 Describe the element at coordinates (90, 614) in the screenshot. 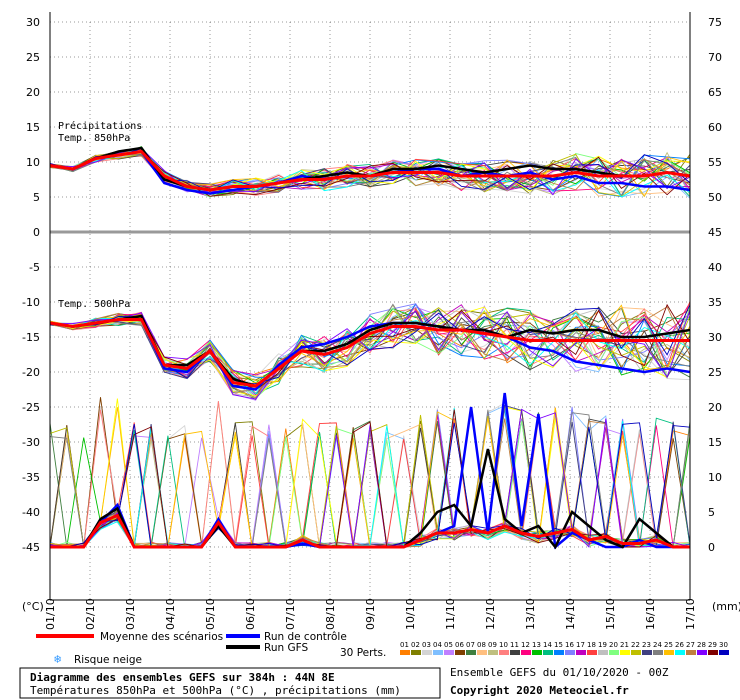

I see `x-tick-label: 02/10` at that location.